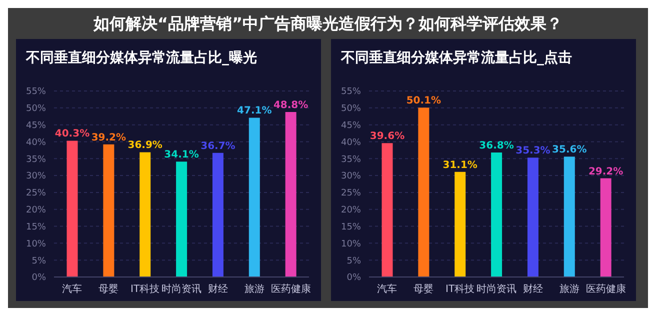 This screenshot has width=665, height=335. I want to click on data-label: 50.1%, so click(424, 101).